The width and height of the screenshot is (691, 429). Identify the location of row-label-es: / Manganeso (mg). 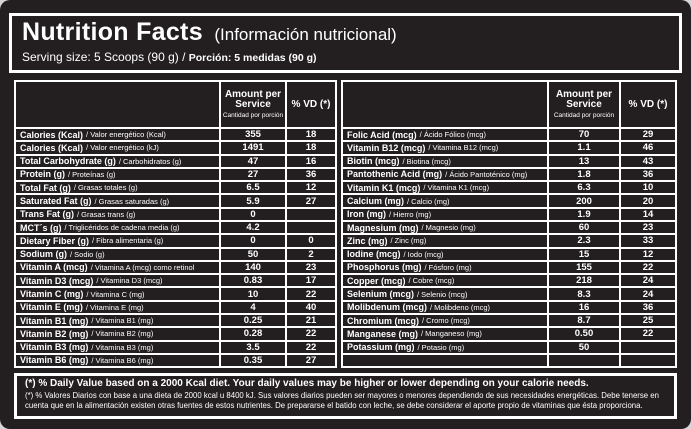
(451, 334).